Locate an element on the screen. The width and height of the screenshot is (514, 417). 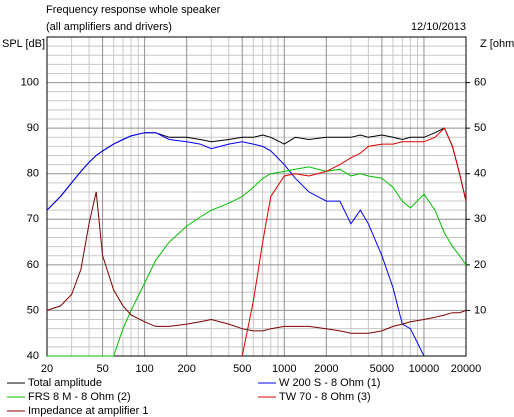
x-tick-label: 50 is located at coordinates (102, 369).